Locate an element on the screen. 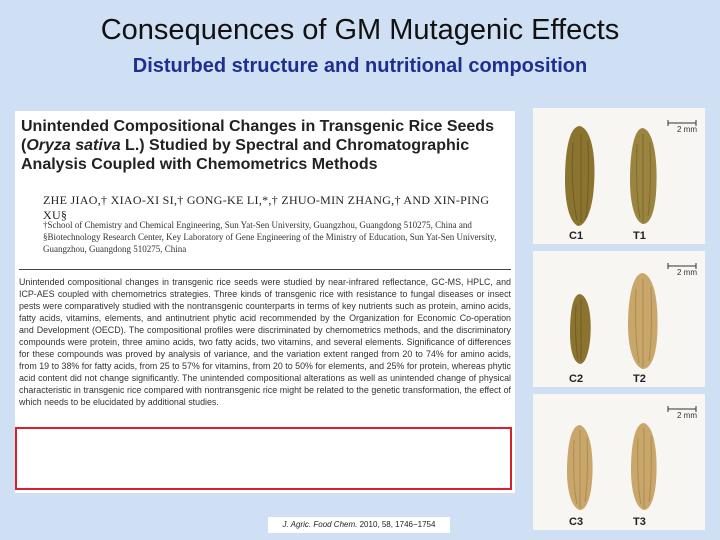 The height and width of the screenshot is (540, 720). citation-journal: J. Agric. Food Chem. is located at coordinates (320, 524).